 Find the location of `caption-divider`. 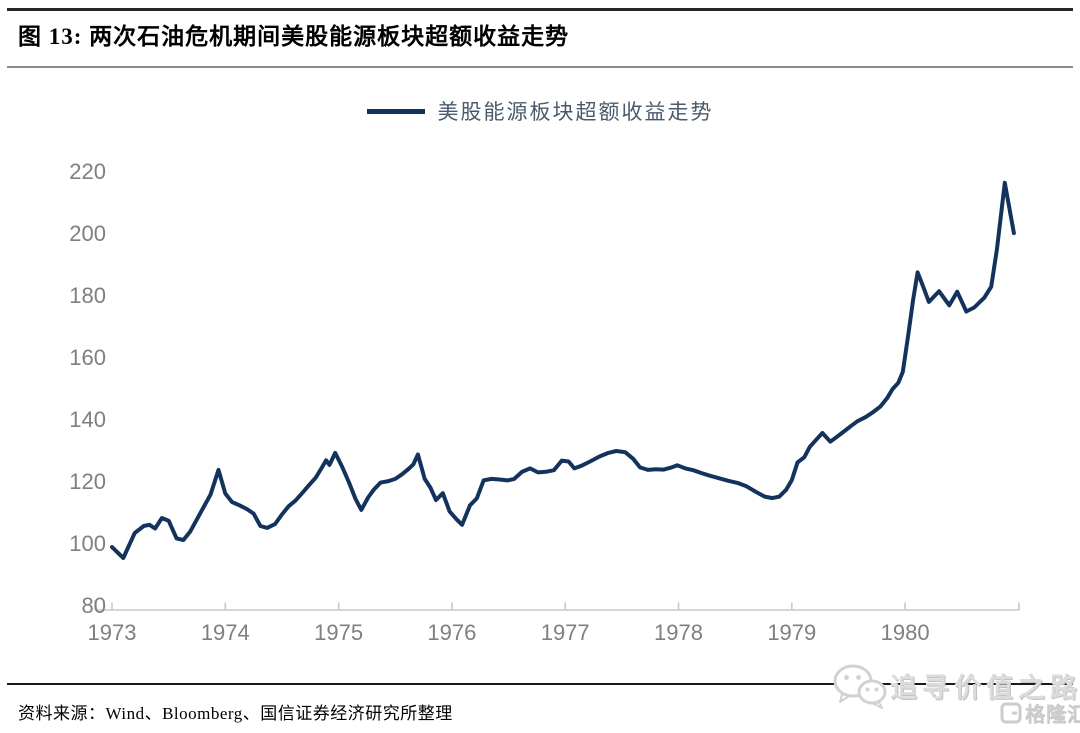

caption-divider is located at coordinates (540, 67).